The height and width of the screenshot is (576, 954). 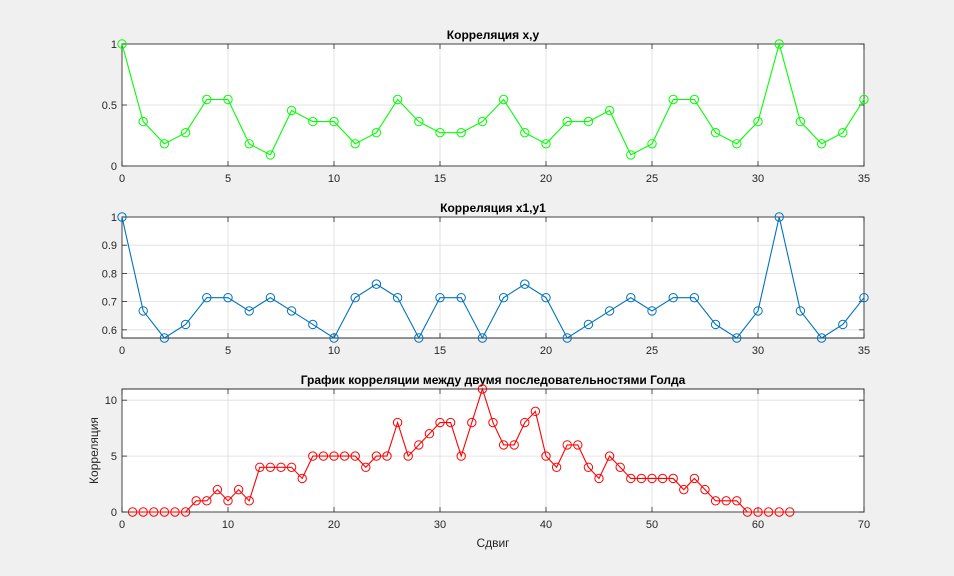 What do you see at coordinates (493, 35) in the screenshot?
I see `chart-title: Корреляция x,y` at bounding box center [493, 35].